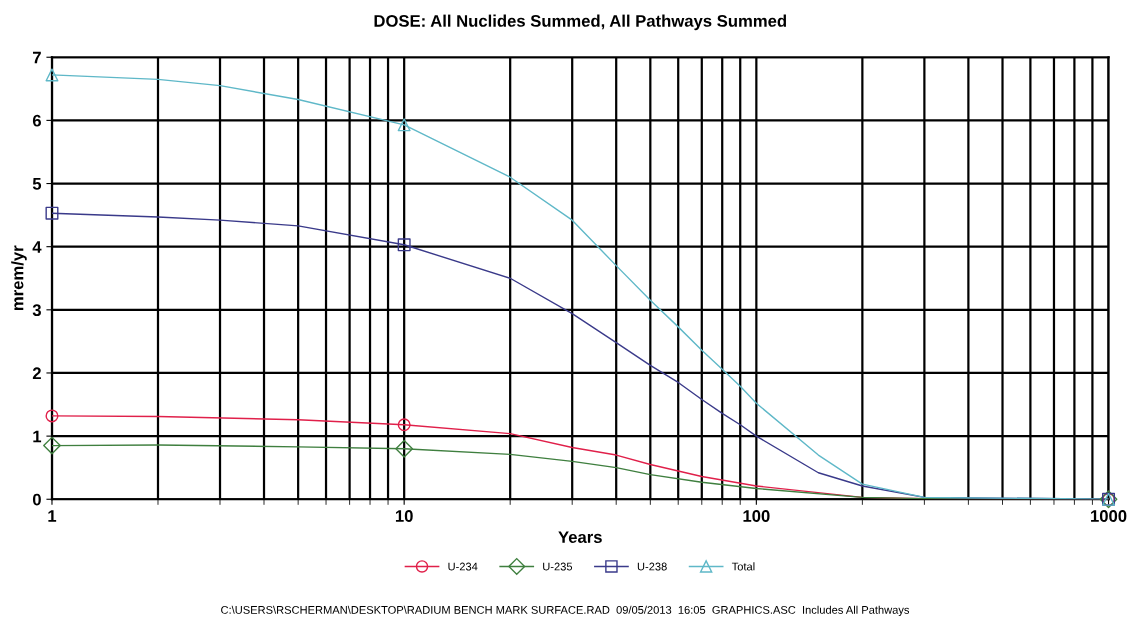 The height and width of the screenshot is (636, 1130). I want to click on legend-label: U-235, so click(558, 566).